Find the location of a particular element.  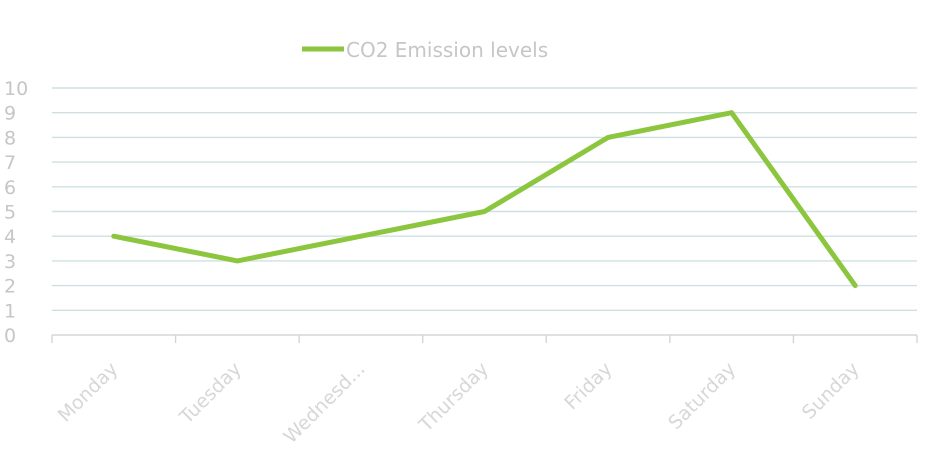

y-tick-label: 4 is located at coordinates (10, 237).